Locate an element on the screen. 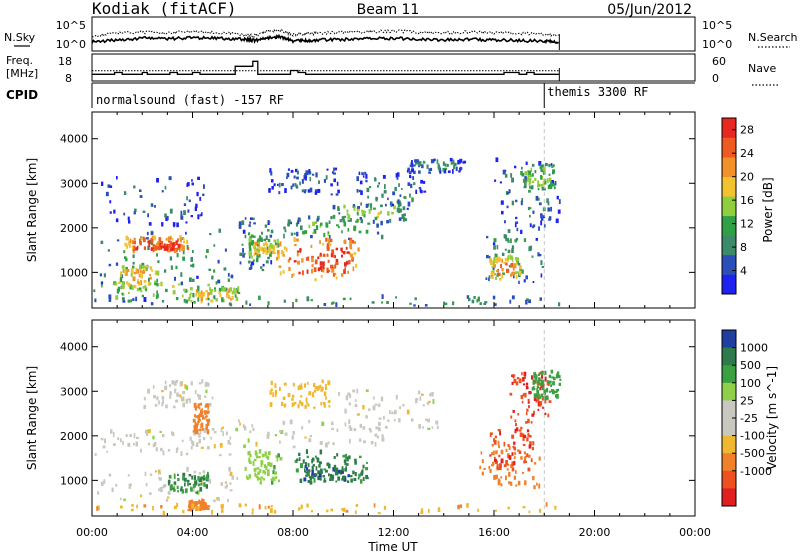  power-colorbar-frame is located at coordinates (729, 206).